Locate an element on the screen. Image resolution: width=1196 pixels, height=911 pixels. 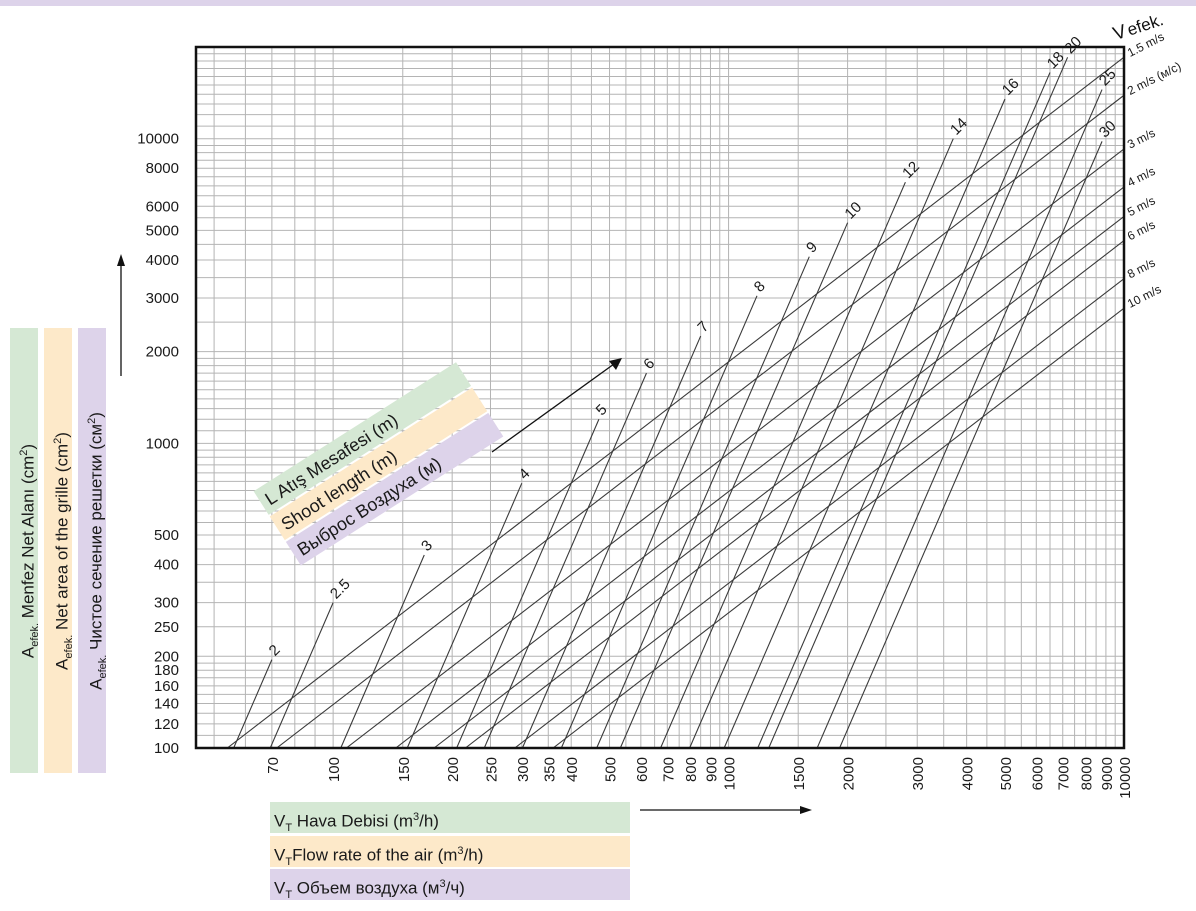
x-tick-label: 250 is located at coordinates (491, 769).